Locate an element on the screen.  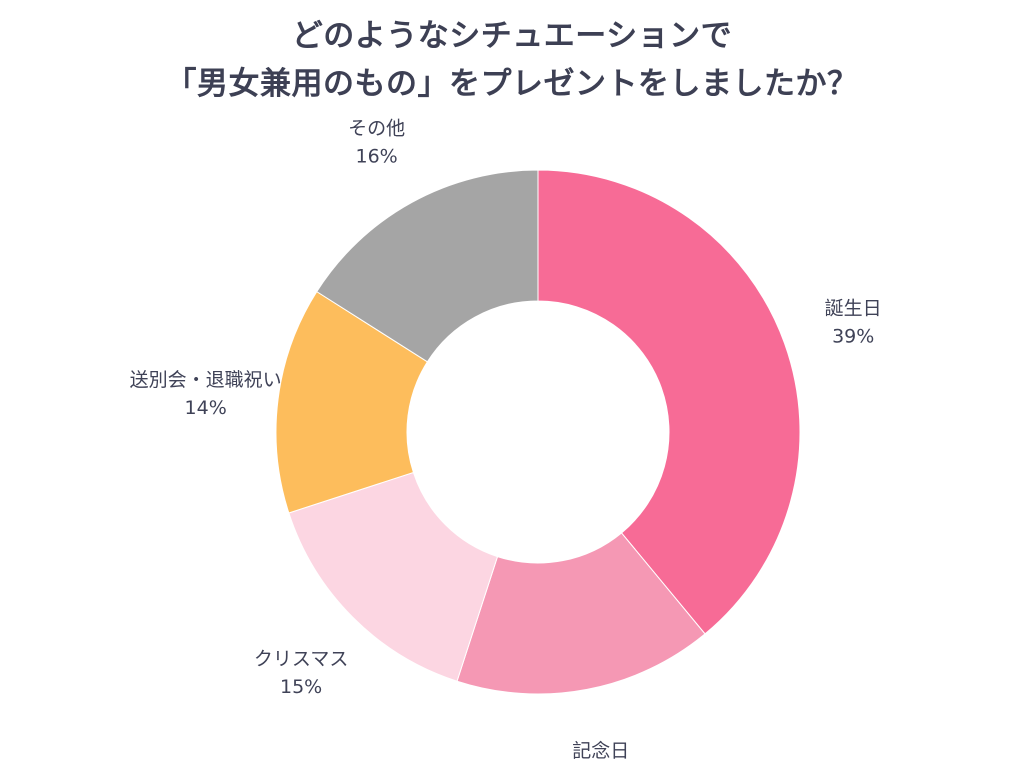
chart-title-line-2: 「男女兼用のもの」をプレゼントをしましたか？ is located at coordinates (512, 84).